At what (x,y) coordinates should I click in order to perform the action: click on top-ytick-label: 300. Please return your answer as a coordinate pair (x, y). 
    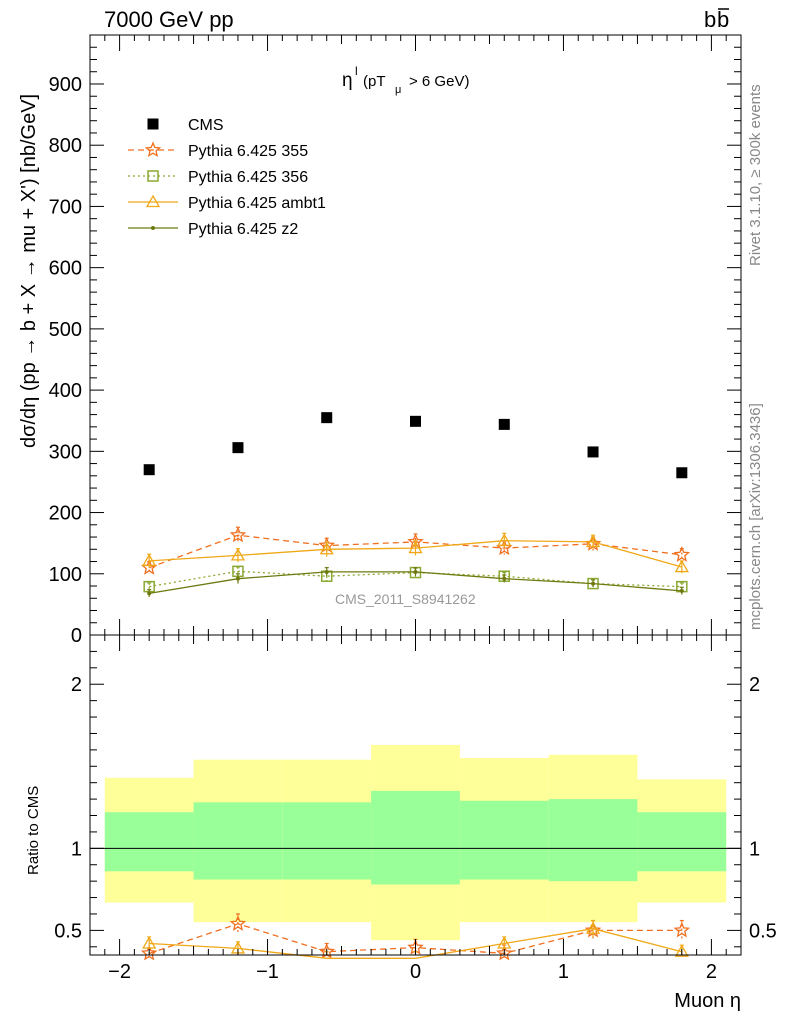
    Looking at the image, I should click on (65, 452).